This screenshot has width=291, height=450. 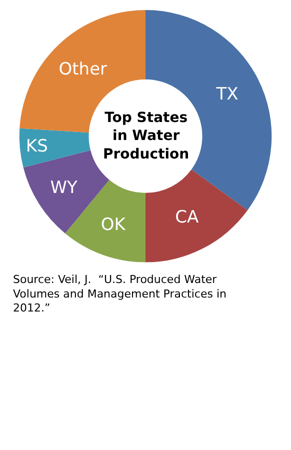 What do you see at coordinates (113, 224) in the screenshot?
I see `slice-label: OK` at bounding box center [113, 224].